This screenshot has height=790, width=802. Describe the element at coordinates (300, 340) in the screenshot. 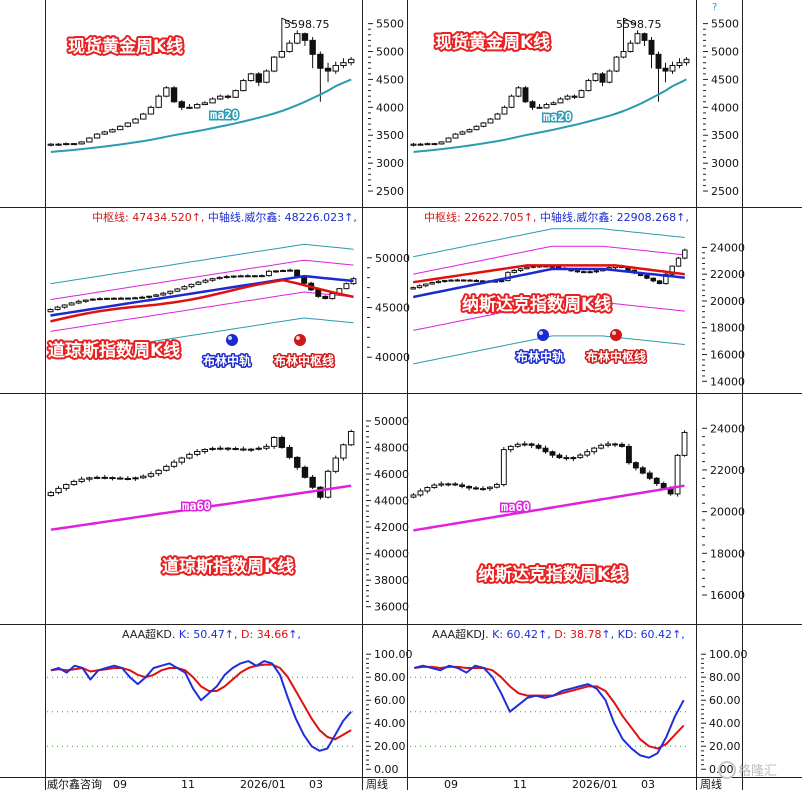

I see `red-ball-icon` at that location.